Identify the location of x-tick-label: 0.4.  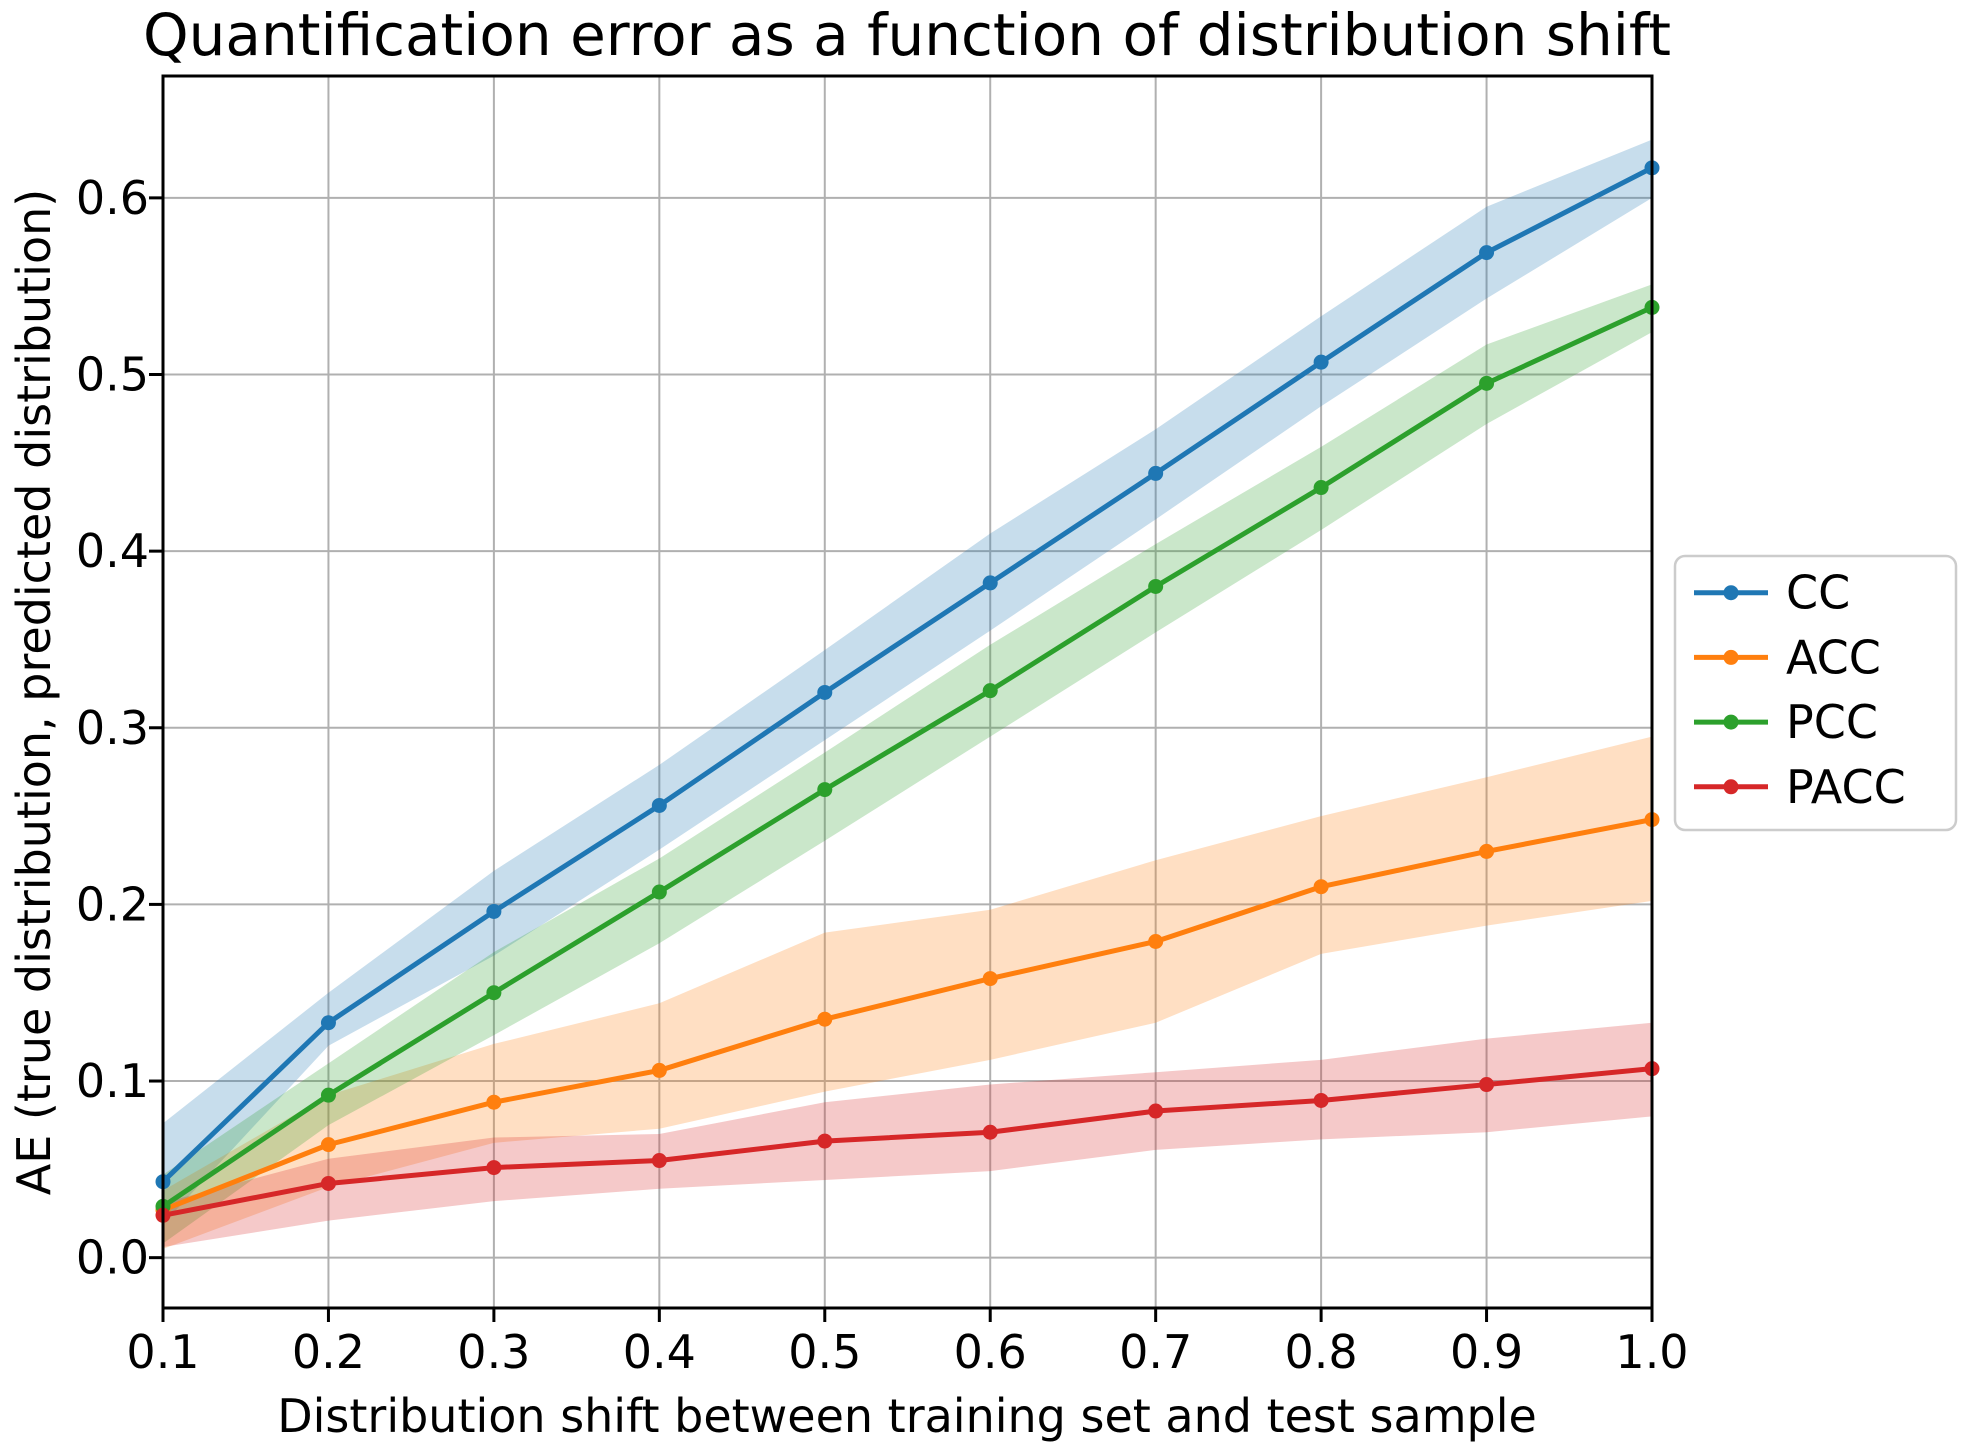
(659, 1352).